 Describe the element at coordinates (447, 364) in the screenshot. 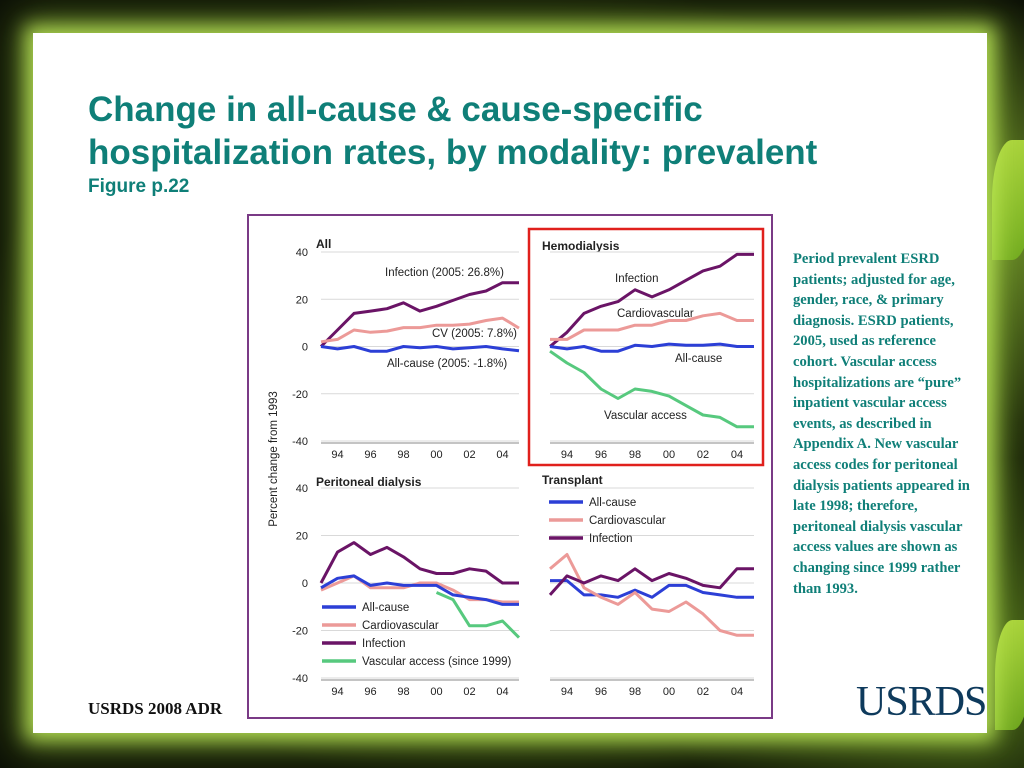

I see `series-annotation: All-cause (2005: -1.8%)` at that location.